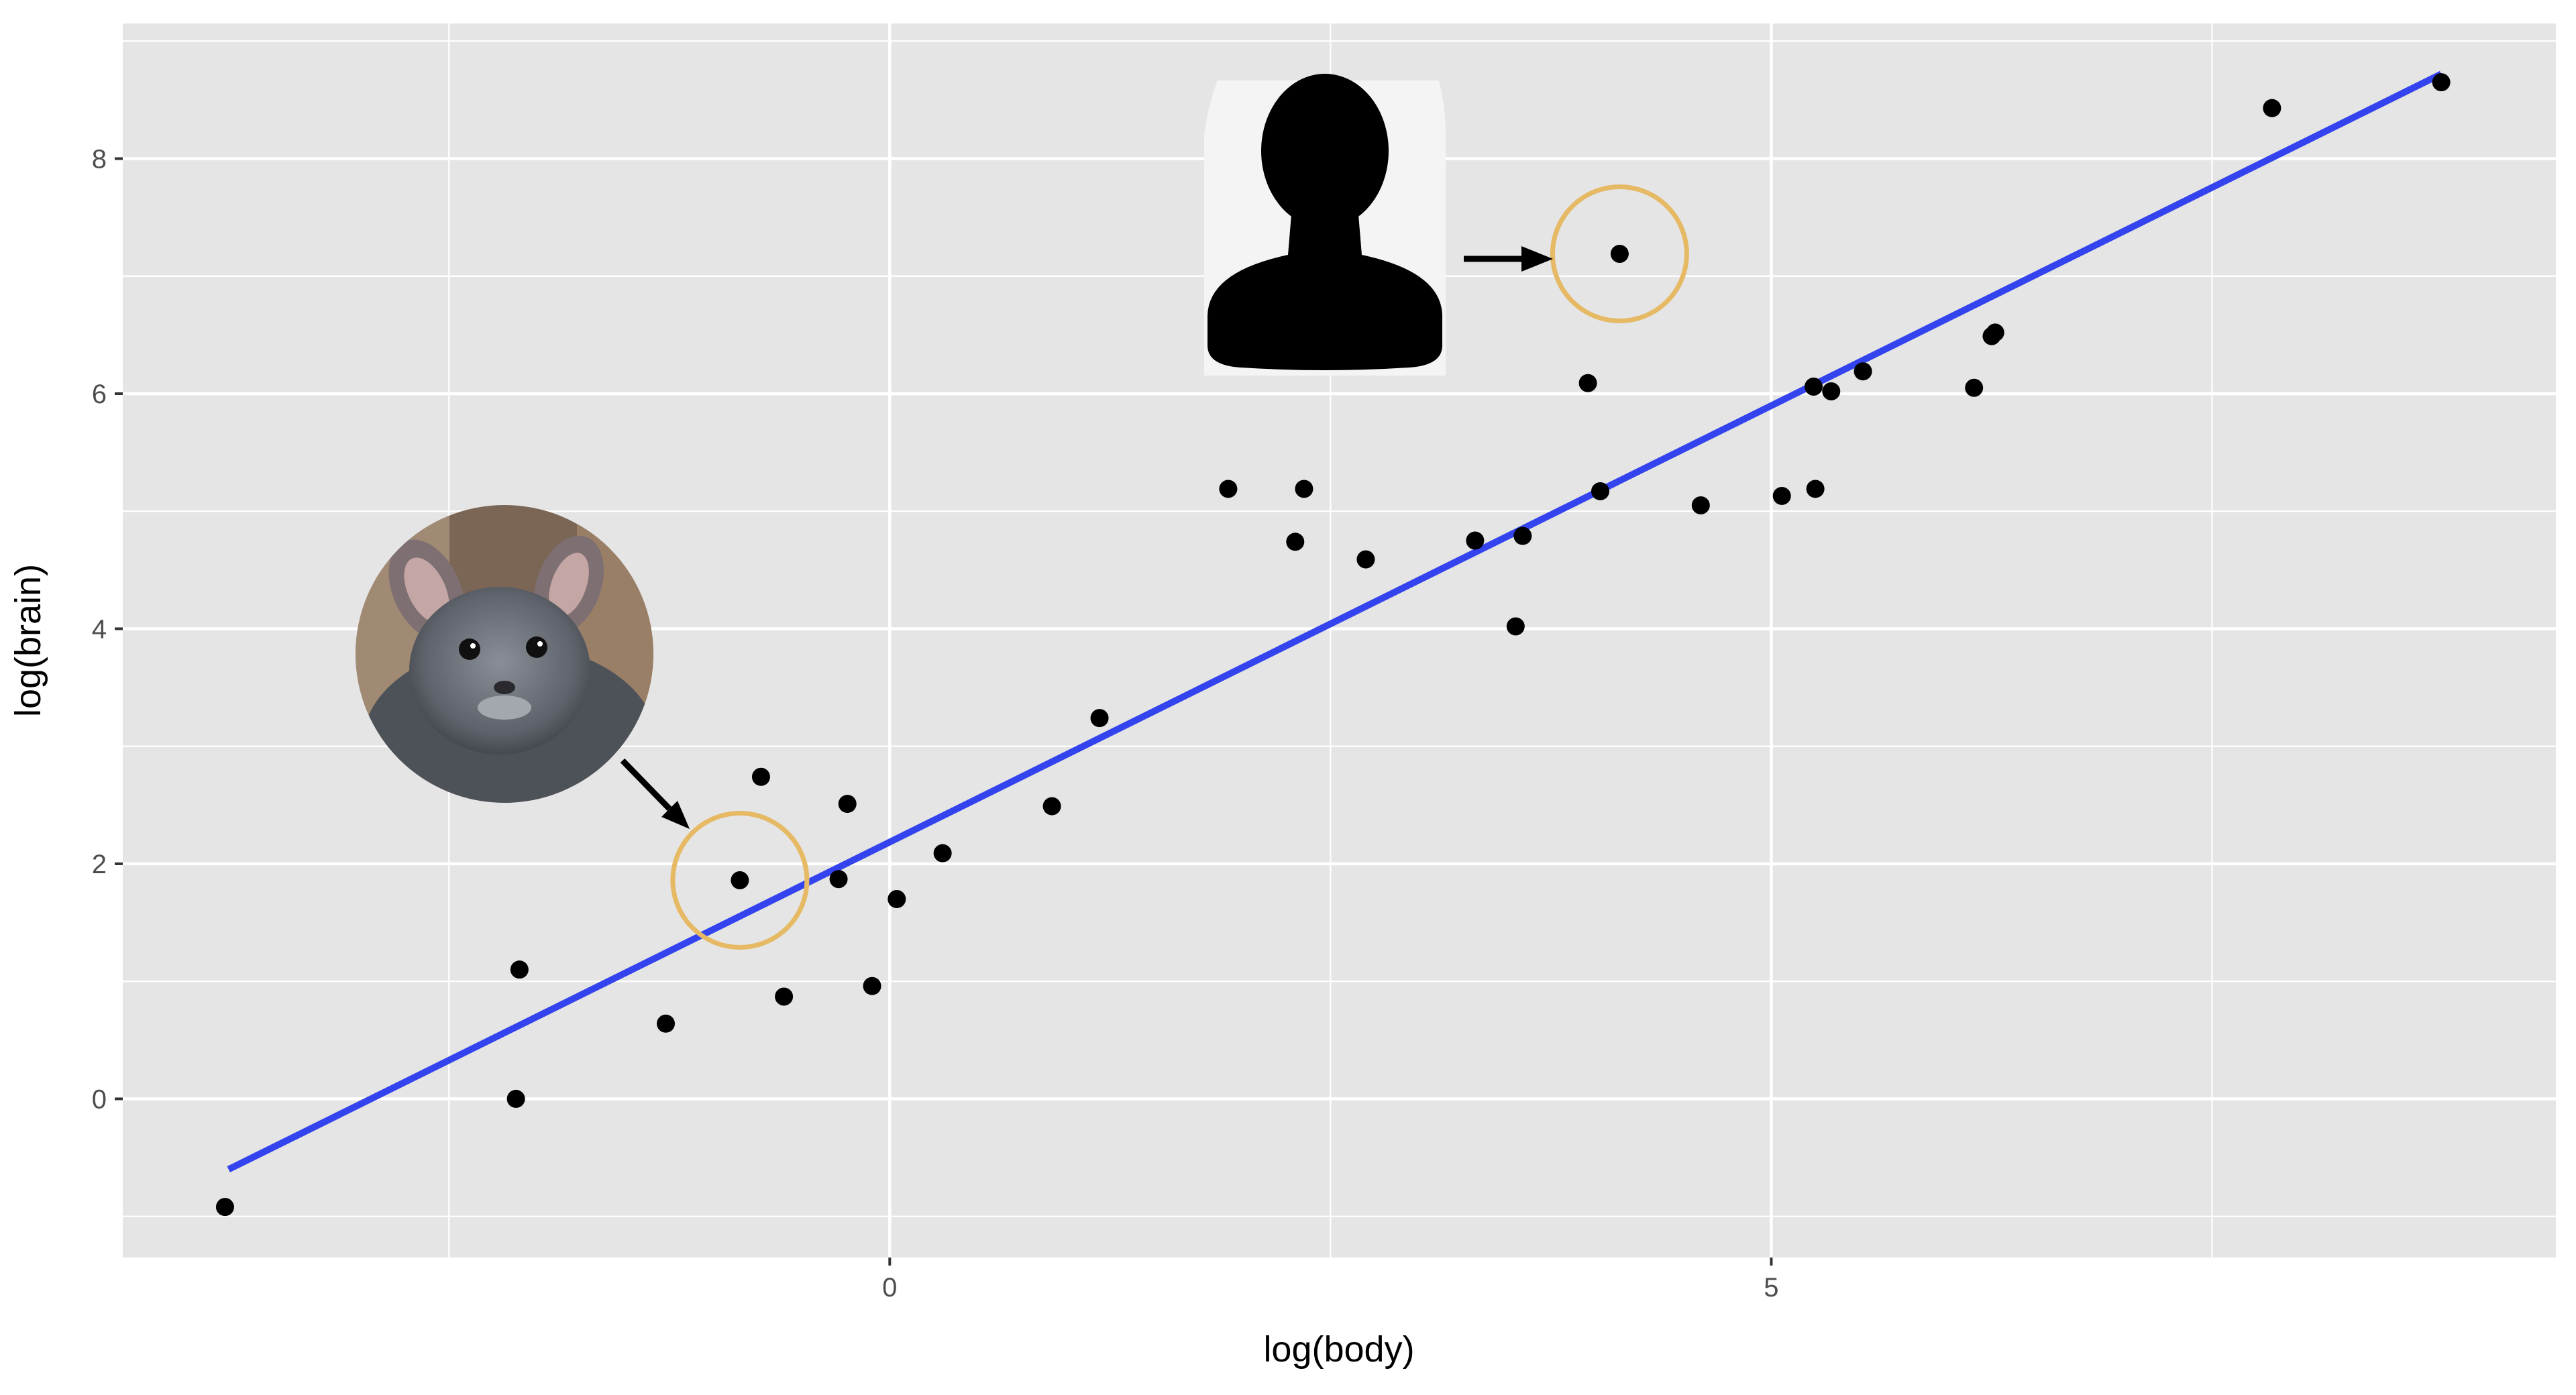  What do you see at coordinates (99, 159) in the screenshot?
I see `y-tick-label-4: 8` at bounding box center [99, 159].